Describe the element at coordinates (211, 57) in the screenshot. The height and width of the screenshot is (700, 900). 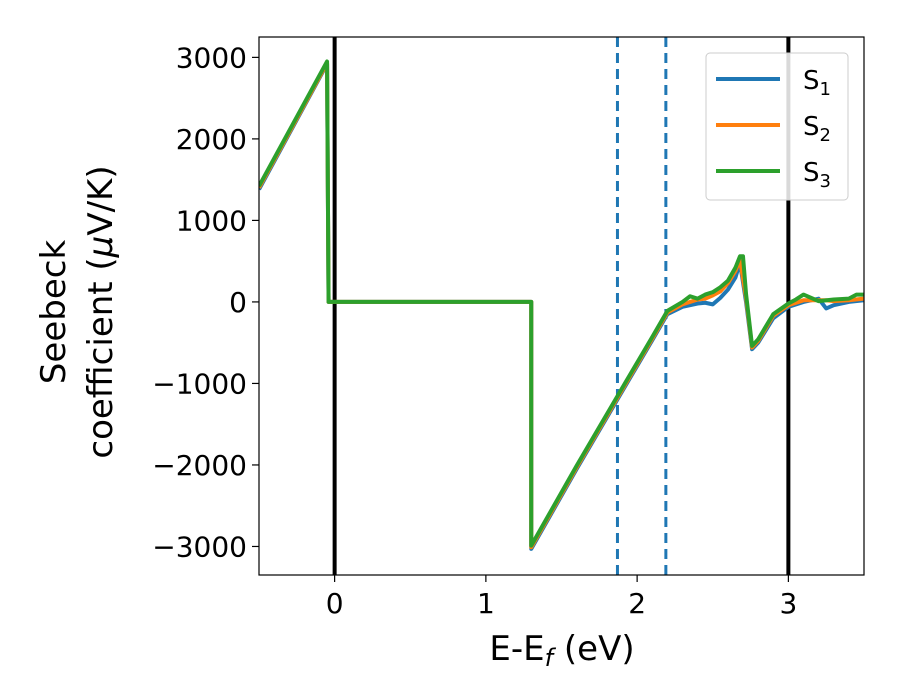
I see `y-tick-label: 3000` at that location.